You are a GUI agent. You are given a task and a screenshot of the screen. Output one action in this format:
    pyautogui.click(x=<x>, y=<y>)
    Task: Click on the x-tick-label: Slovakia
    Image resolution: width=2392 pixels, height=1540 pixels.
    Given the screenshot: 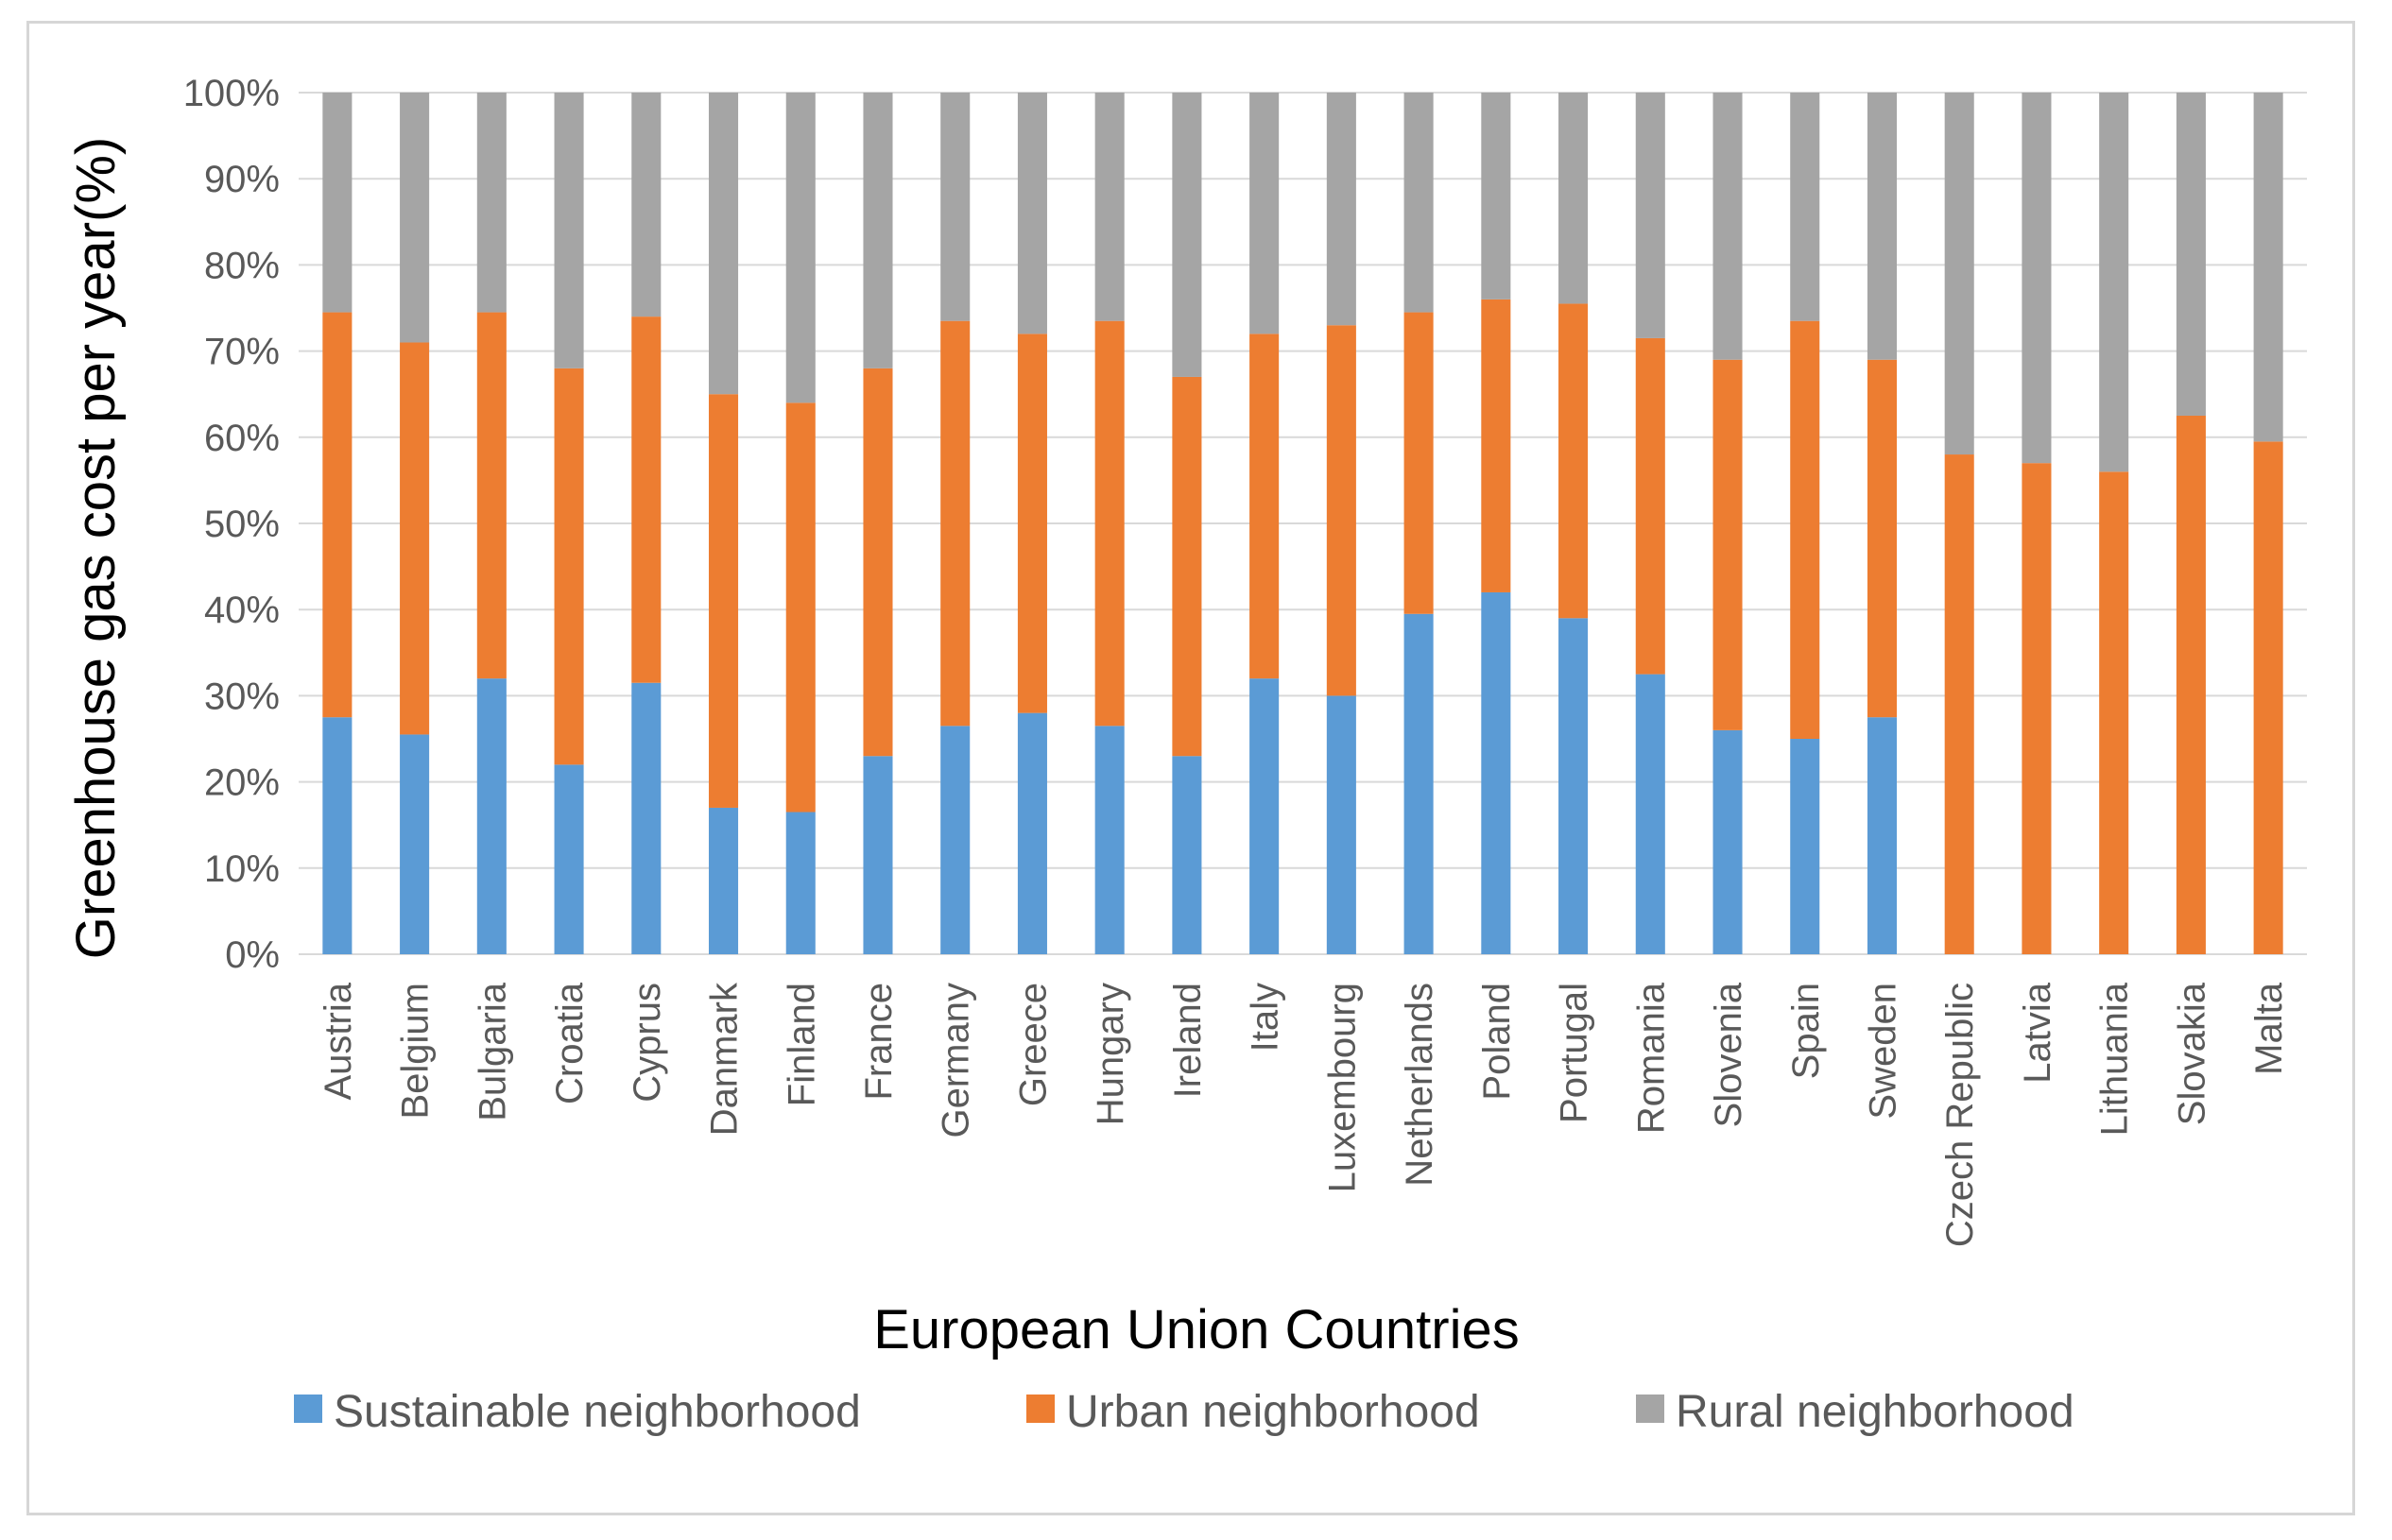 What is the action you would take?
    pyautogui.click(x=2191, y=1054)
    